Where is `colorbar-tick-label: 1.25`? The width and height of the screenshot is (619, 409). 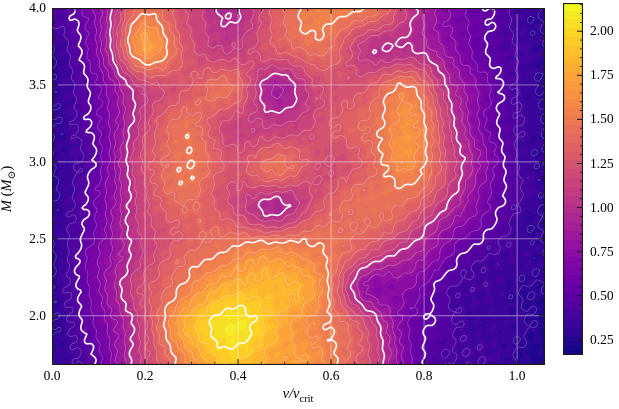 colorbar-tick-label: 1.25 is located at coordinates (602, 163).